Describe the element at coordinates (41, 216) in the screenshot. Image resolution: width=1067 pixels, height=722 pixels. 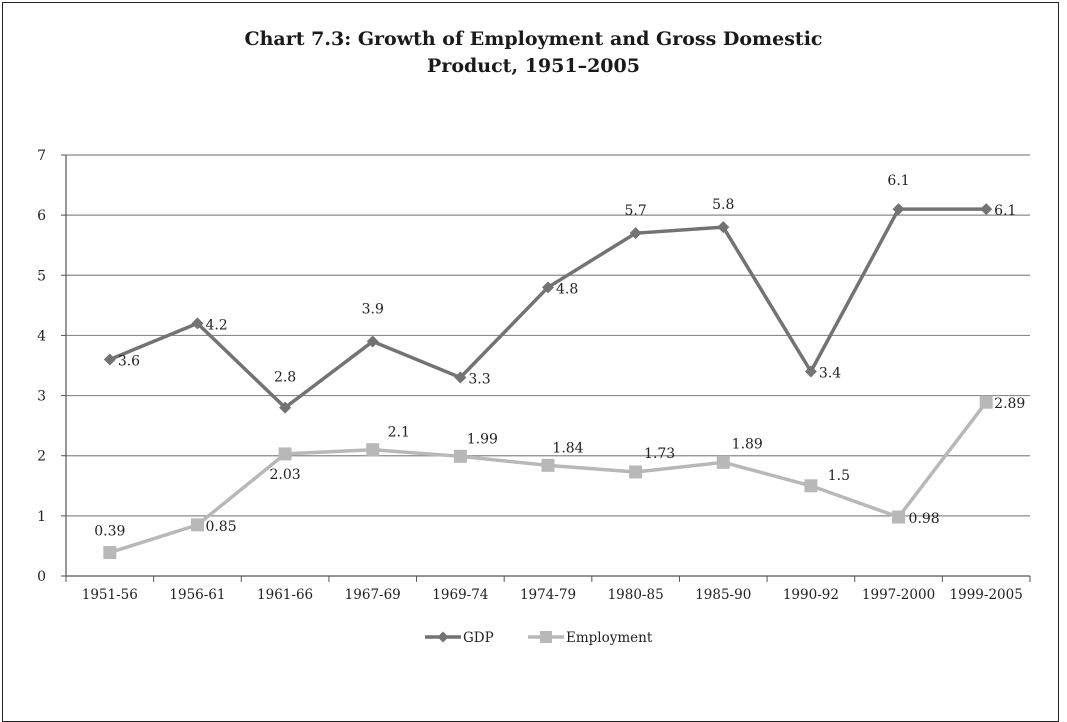
I see `y-tick-label: 6` at that location.